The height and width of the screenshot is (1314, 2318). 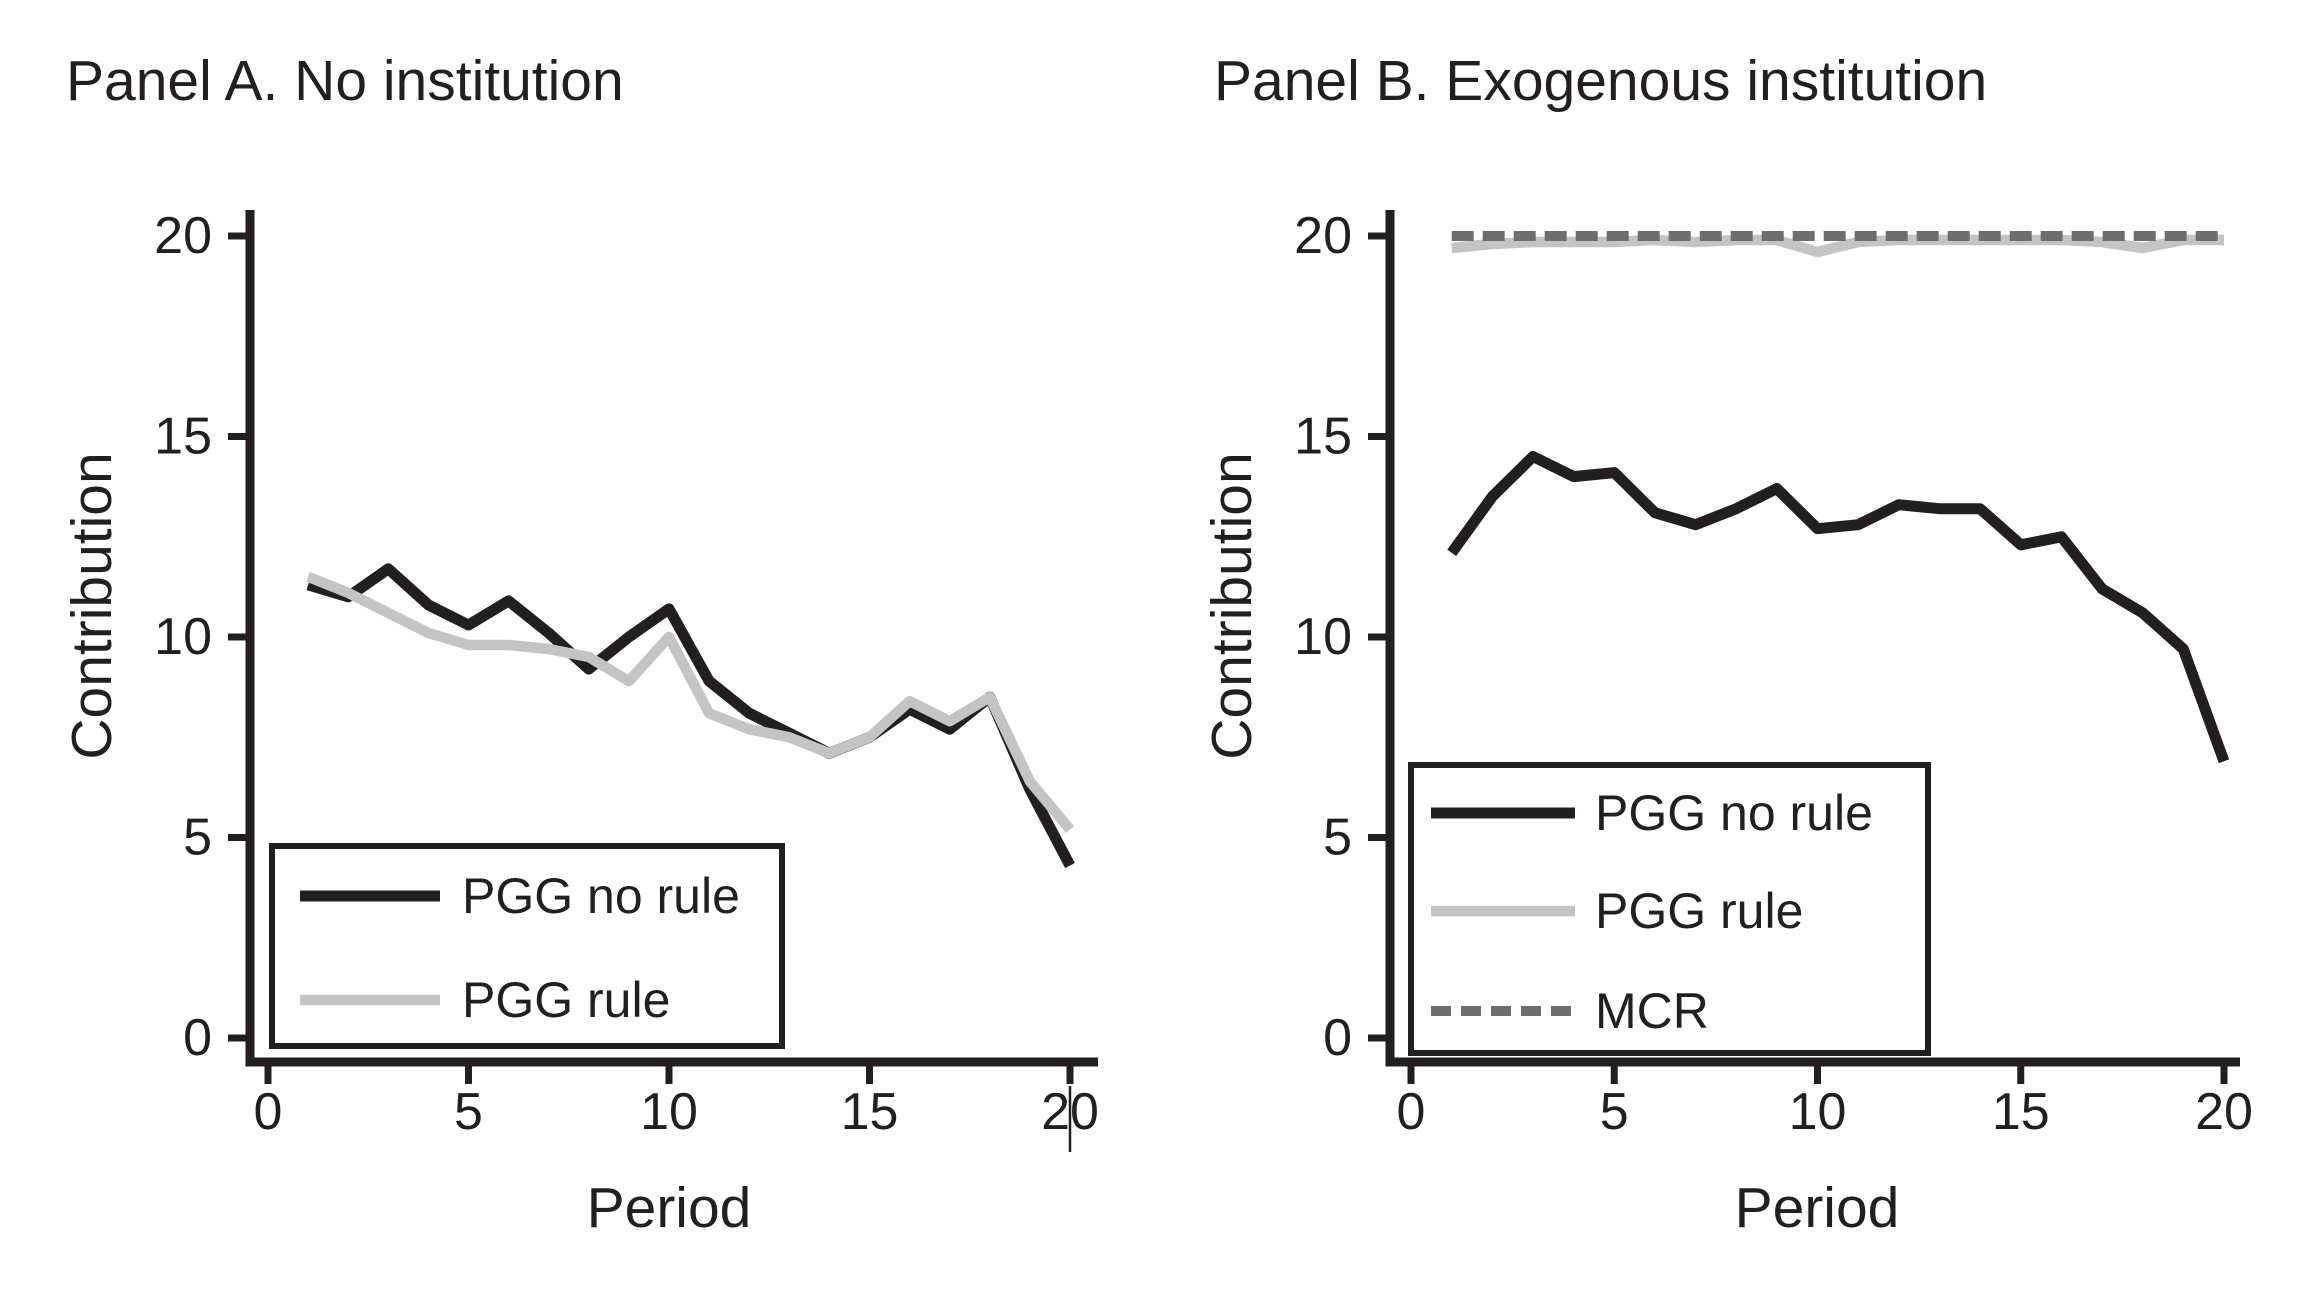 What do you see at coordinates (1600, 81) in the screenshot?
I see `panel-b-title: Panel B. Exogenous institution` at bounding box center [1600, 81].